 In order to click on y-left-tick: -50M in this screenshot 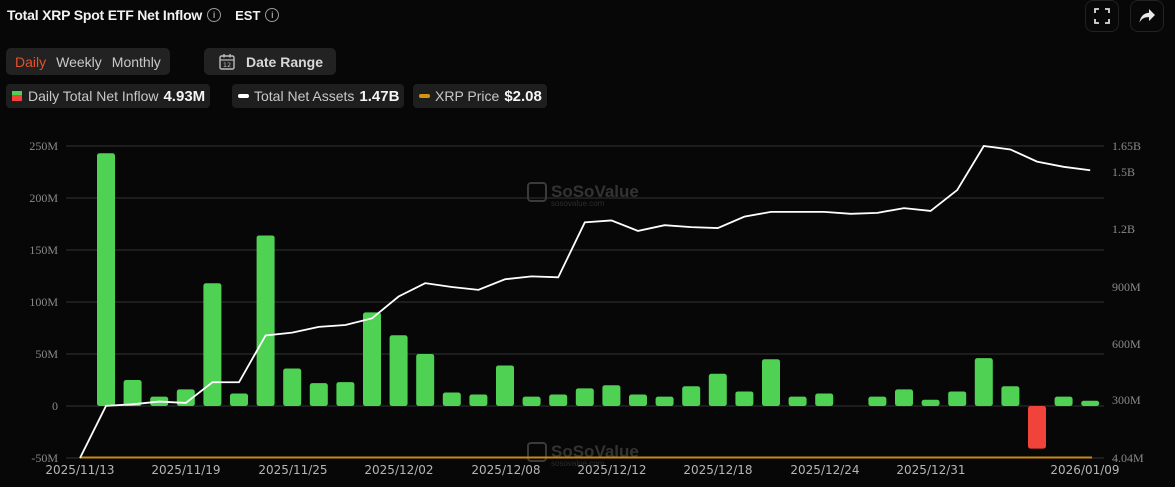, I will do `click(44, 458)`.